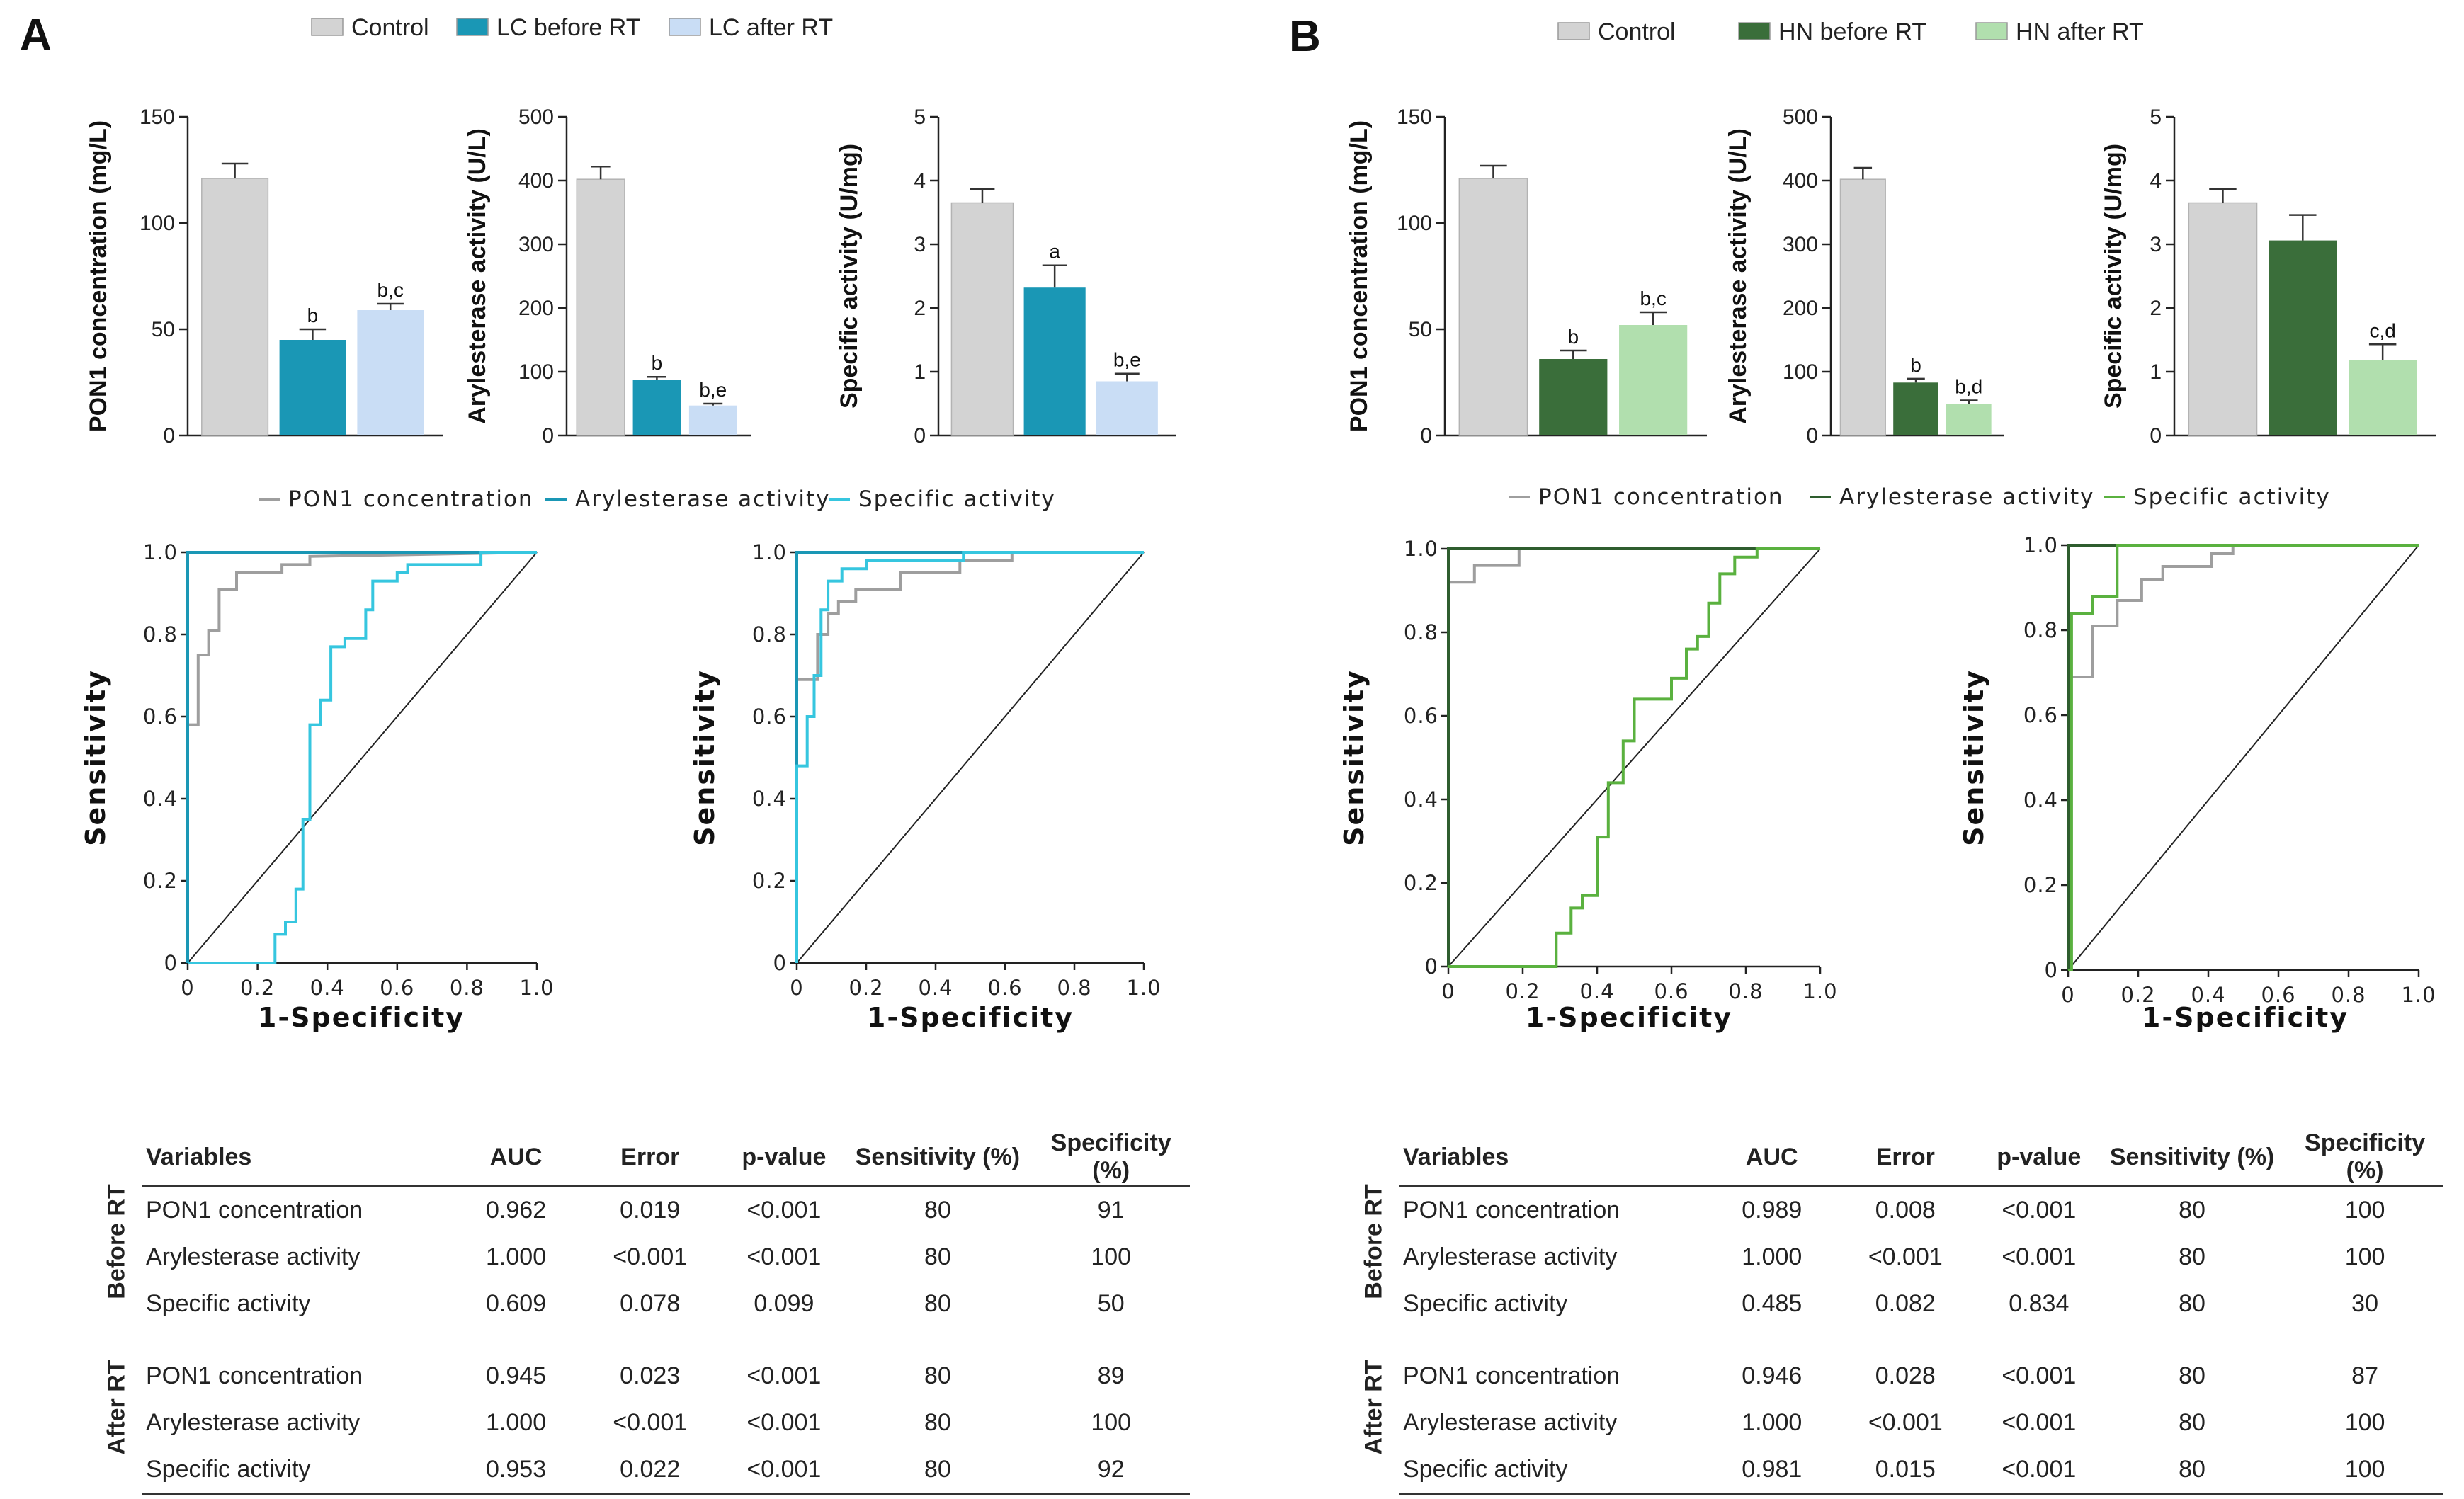 The height and width of the screenshot is (1499, 2464). Describe the element at coordinates (657, 363) in the screenshot. I see `panel-a-bar-chart-2-significance-label: b` at that location.